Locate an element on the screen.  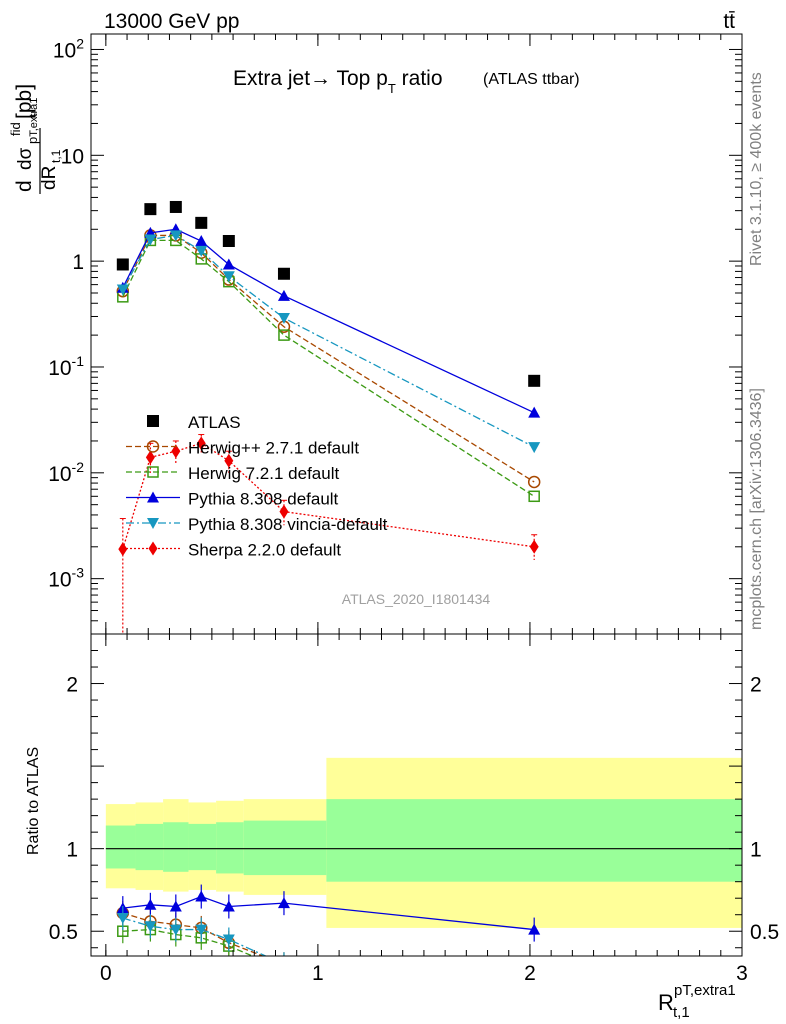
ylabel-denominator-sub: t,1 is located at coordinates (56, 156).